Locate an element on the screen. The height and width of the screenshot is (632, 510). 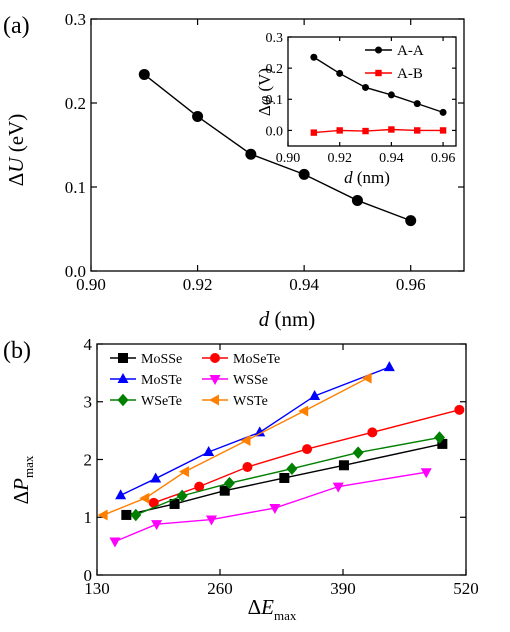
panel-b-xtick-label: 260 is located at coordinates (220, 588).